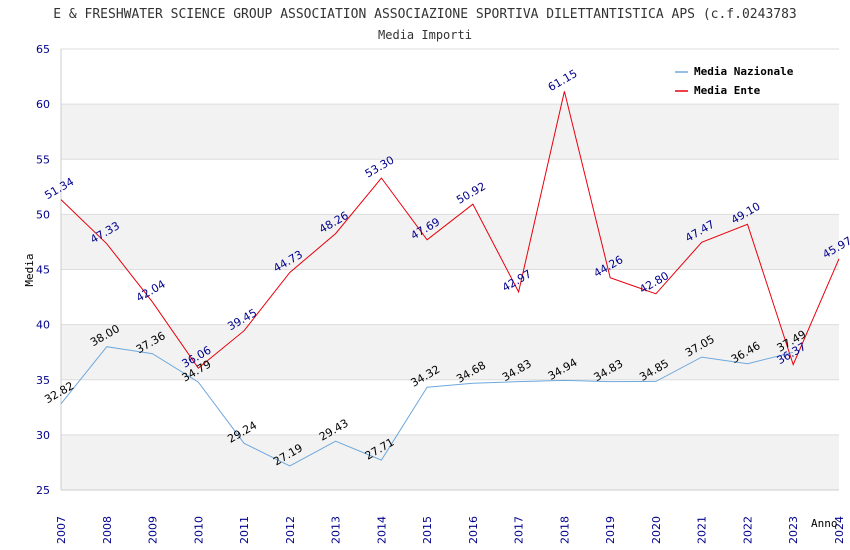  I want to click on x-tick-label: 2008, so click(107, 530).